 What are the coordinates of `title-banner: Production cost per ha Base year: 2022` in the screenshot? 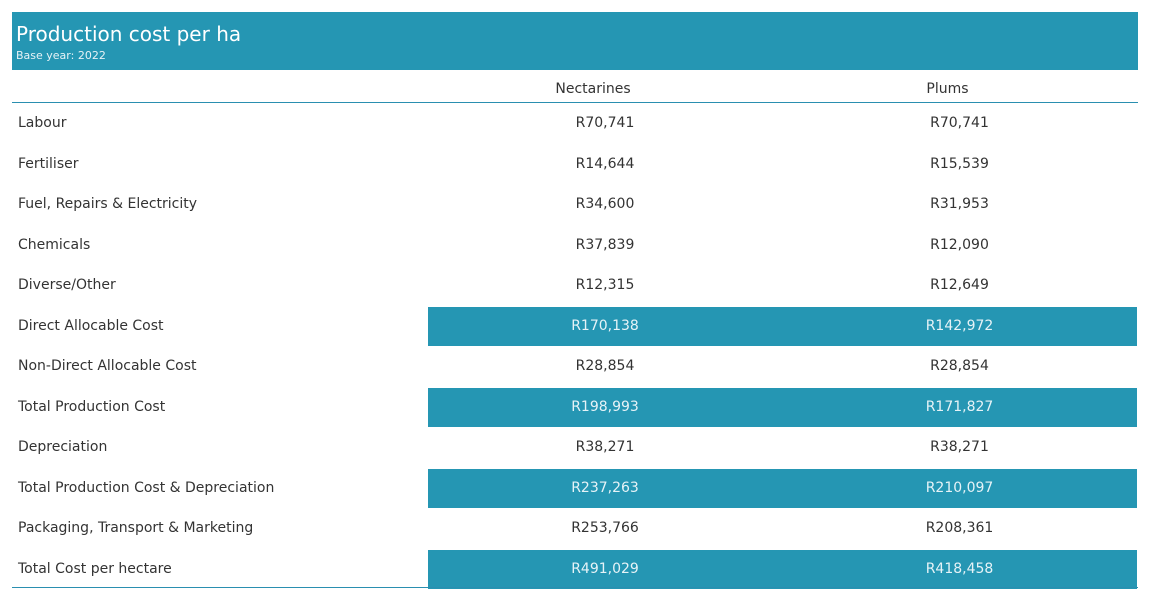 It's located at (575, 41).